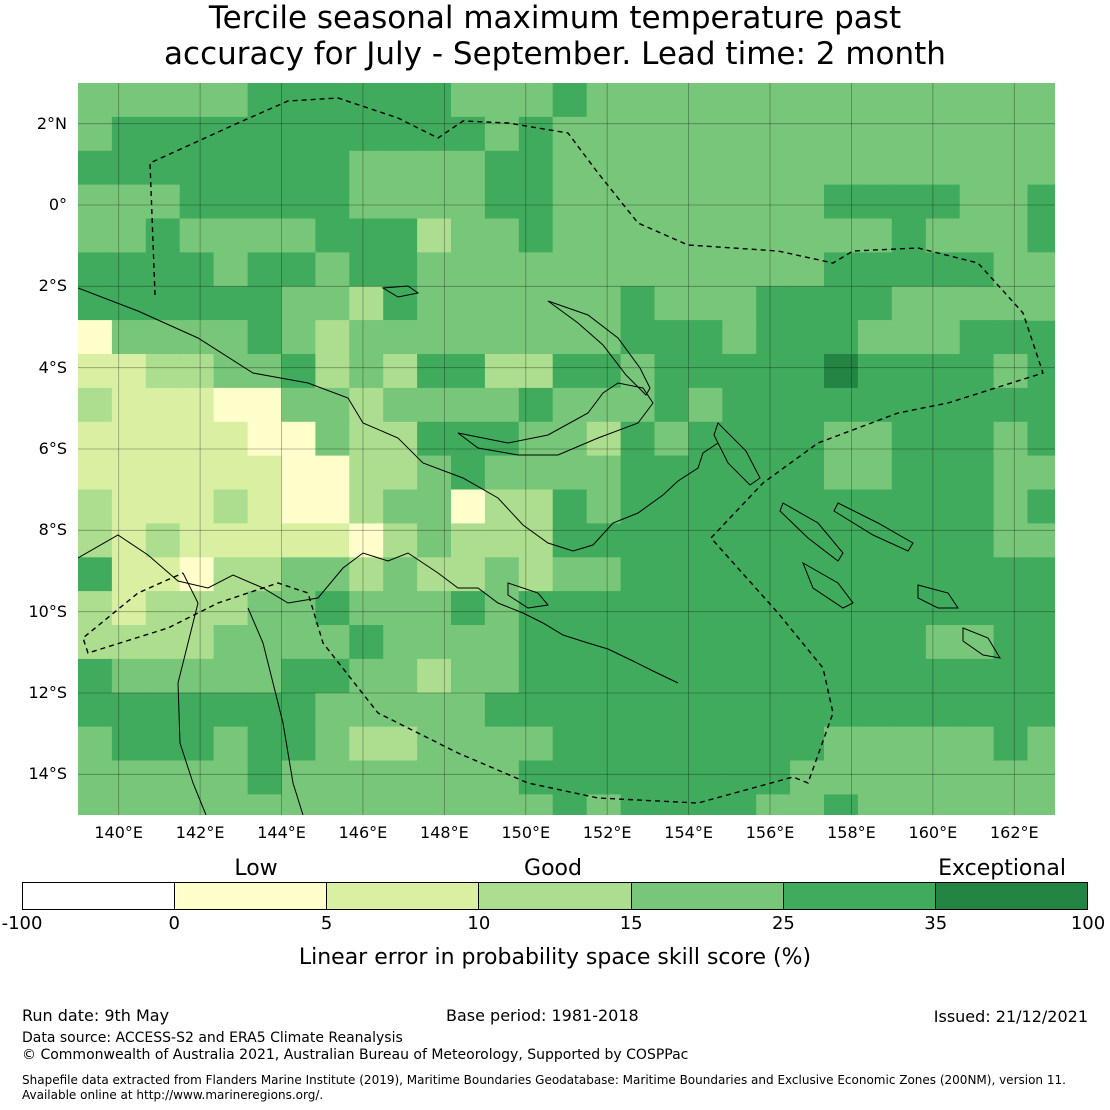  Describe the element at coordinates (444, 832) in the screenshot. I see `longitude-label: 148°E` at that location.